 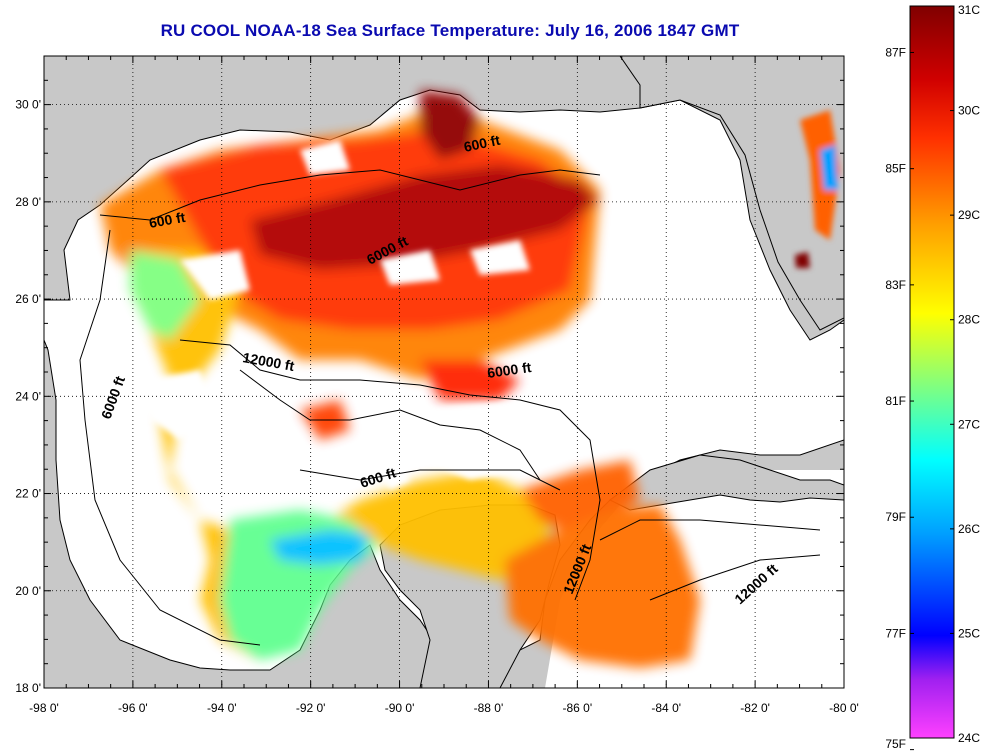 What do you see at coordinates (969, 529) in the screenshot?
I see `colorbar-celsius-label: 26C` at bounding box center [969, 529].